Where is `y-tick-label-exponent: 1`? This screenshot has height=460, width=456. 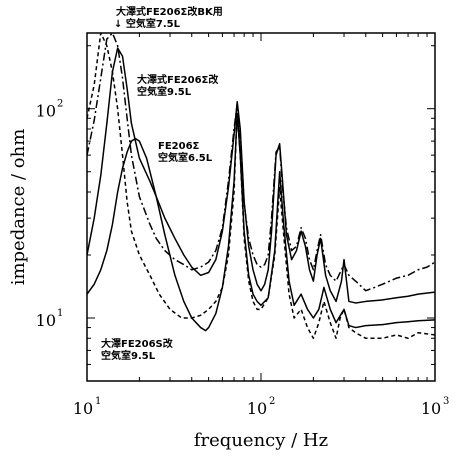
y-tick-label-exponent: 1 is located at coordinates (60, 313).